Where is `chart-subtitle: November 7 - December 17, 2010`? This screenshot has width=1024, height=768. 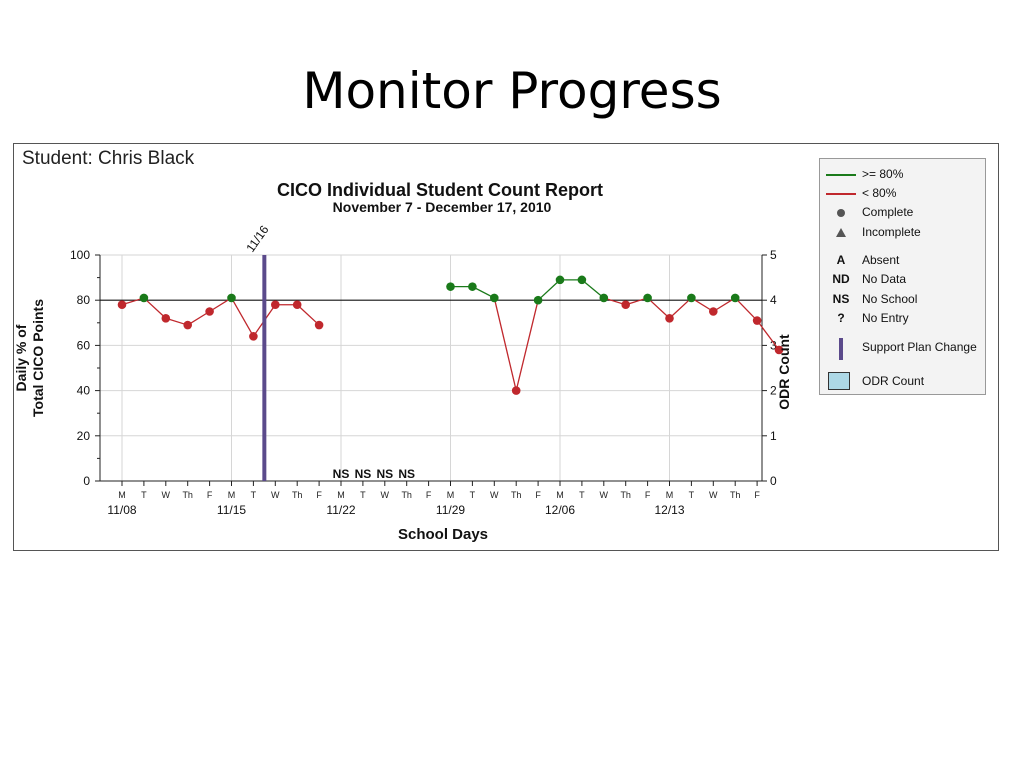 chart-subtitle: November 7 - December 17, 2010 is located at coordinates (442, 207).